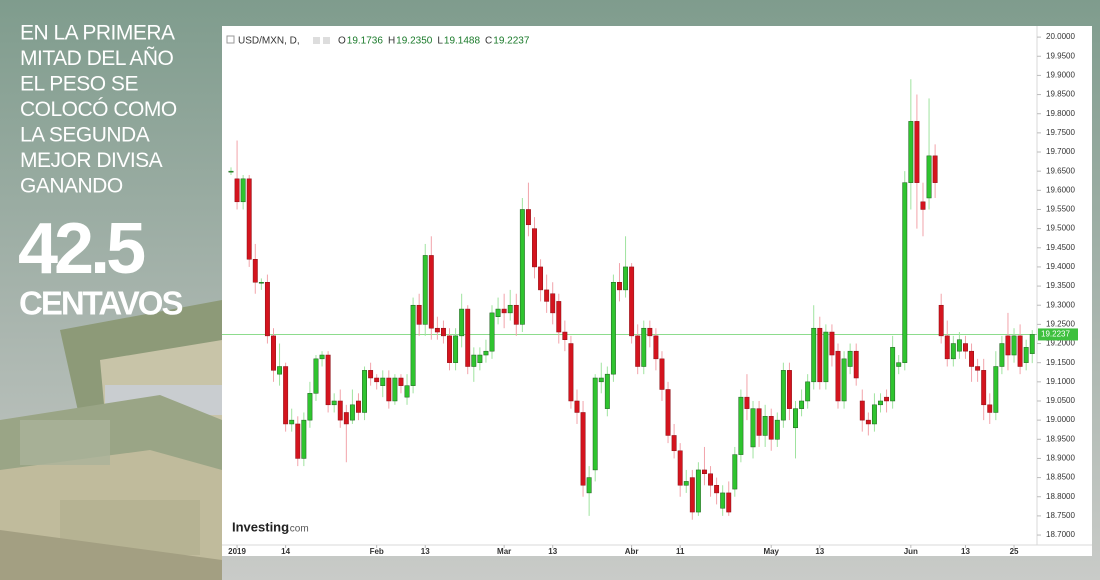 The width and height of the screenshot is (1100, 580). Describe the element at coordinates (1060, 189) in the screenshot. I see `y-tick-label: 19.6000` at that location.